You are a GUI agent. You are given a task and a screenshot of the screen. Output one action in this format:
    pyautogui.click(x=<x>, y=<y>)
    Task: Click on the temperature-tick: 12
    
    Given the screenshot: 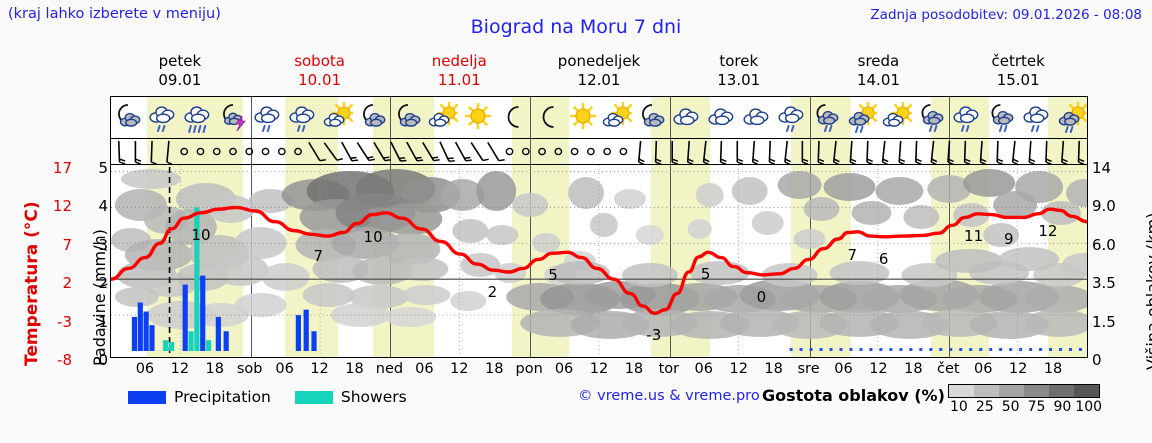 What is the action you would take?
    pyautogui.click(x=62, y=206)
    